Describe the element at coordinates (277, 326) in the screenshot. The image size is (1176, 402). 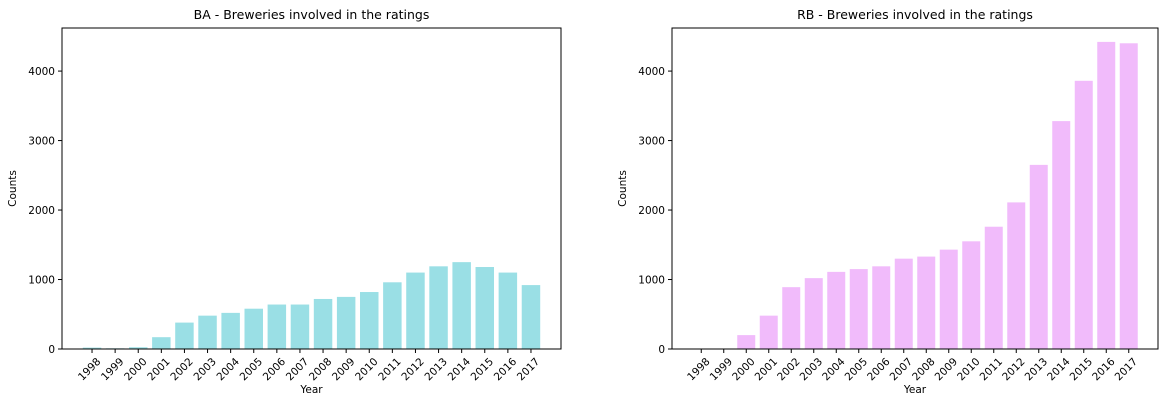
I see `bar-2006` at that location.